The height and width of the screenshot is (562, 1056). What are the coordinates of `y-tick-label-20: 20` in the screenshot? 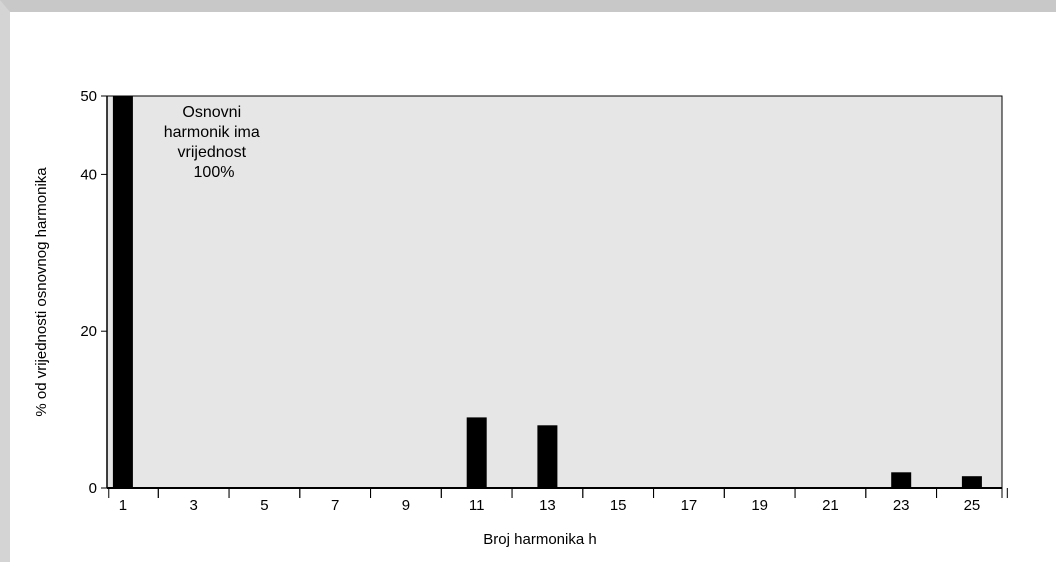 It's located at (88, 331).